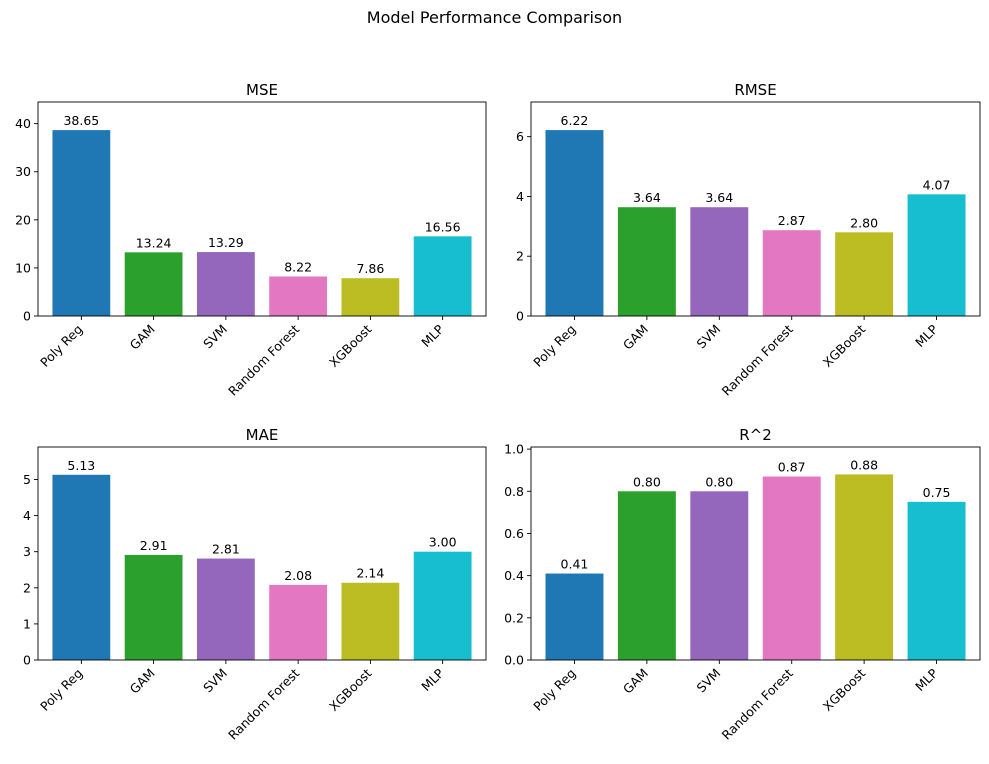 The height and width of the screenshot is (764, 989). Describe the element at coordinates (755, 553) in the screenshot. I see `axes-frame-r2` at that location.